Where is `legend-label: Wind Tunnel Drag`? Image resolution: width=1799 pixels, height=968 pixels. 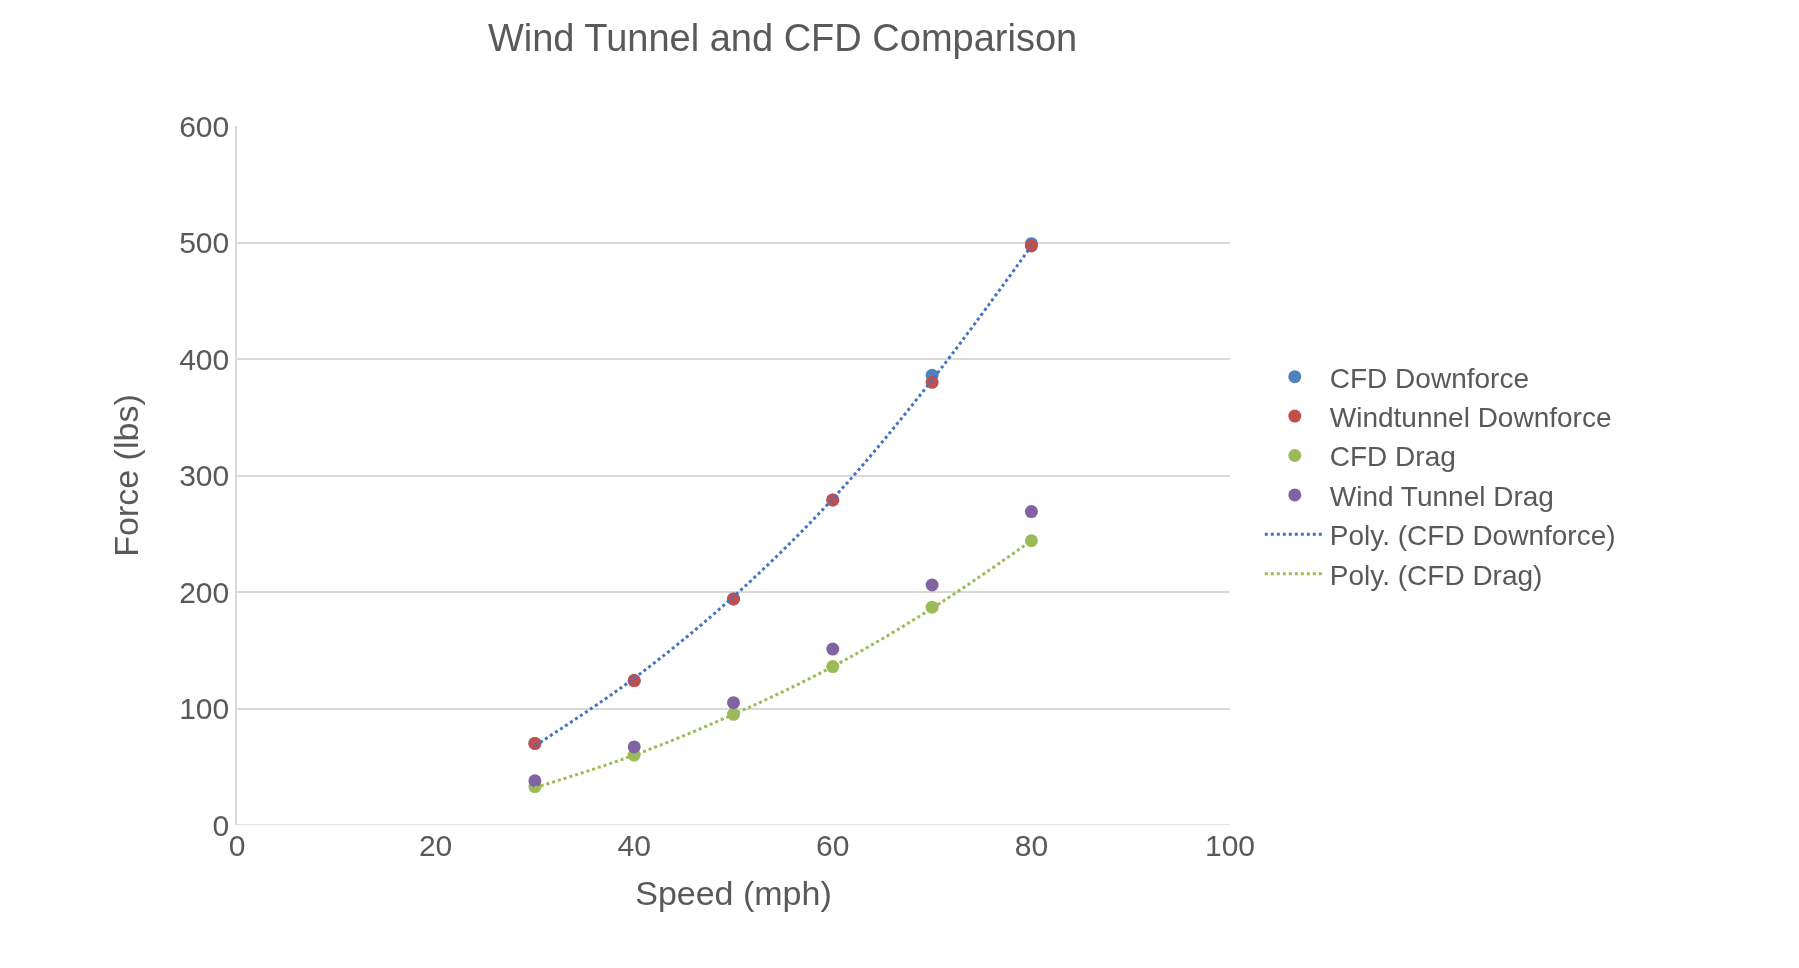
legend-label: Wind Tunnel Drag is located at coordinates (1441, 496).